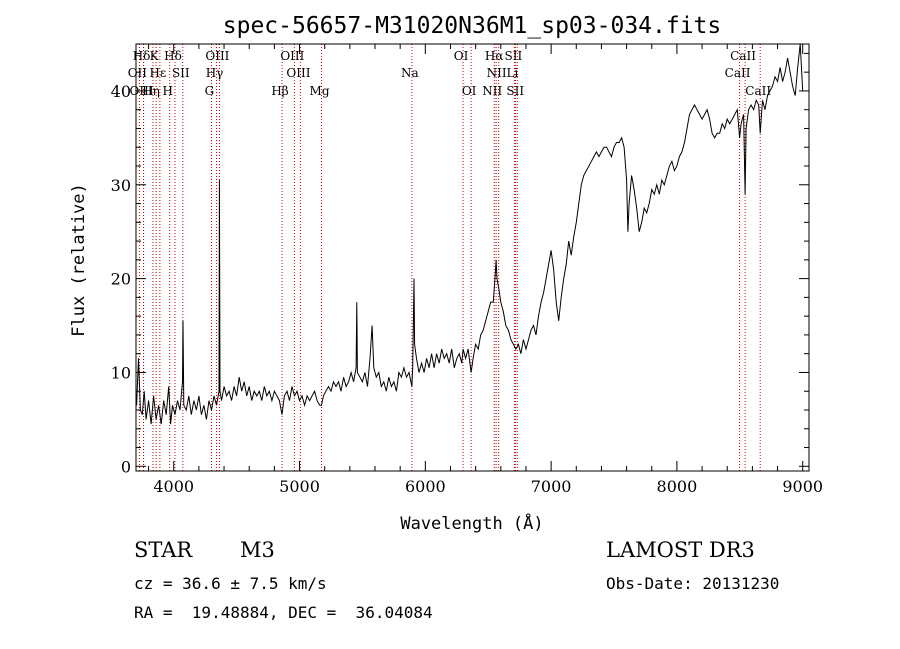 The width and height of the screenshot is (900, 649). What do you see at coordinates (257, 550) in the screenshot?
I see `object-subclass: M3` at bounding box center [257, 550].